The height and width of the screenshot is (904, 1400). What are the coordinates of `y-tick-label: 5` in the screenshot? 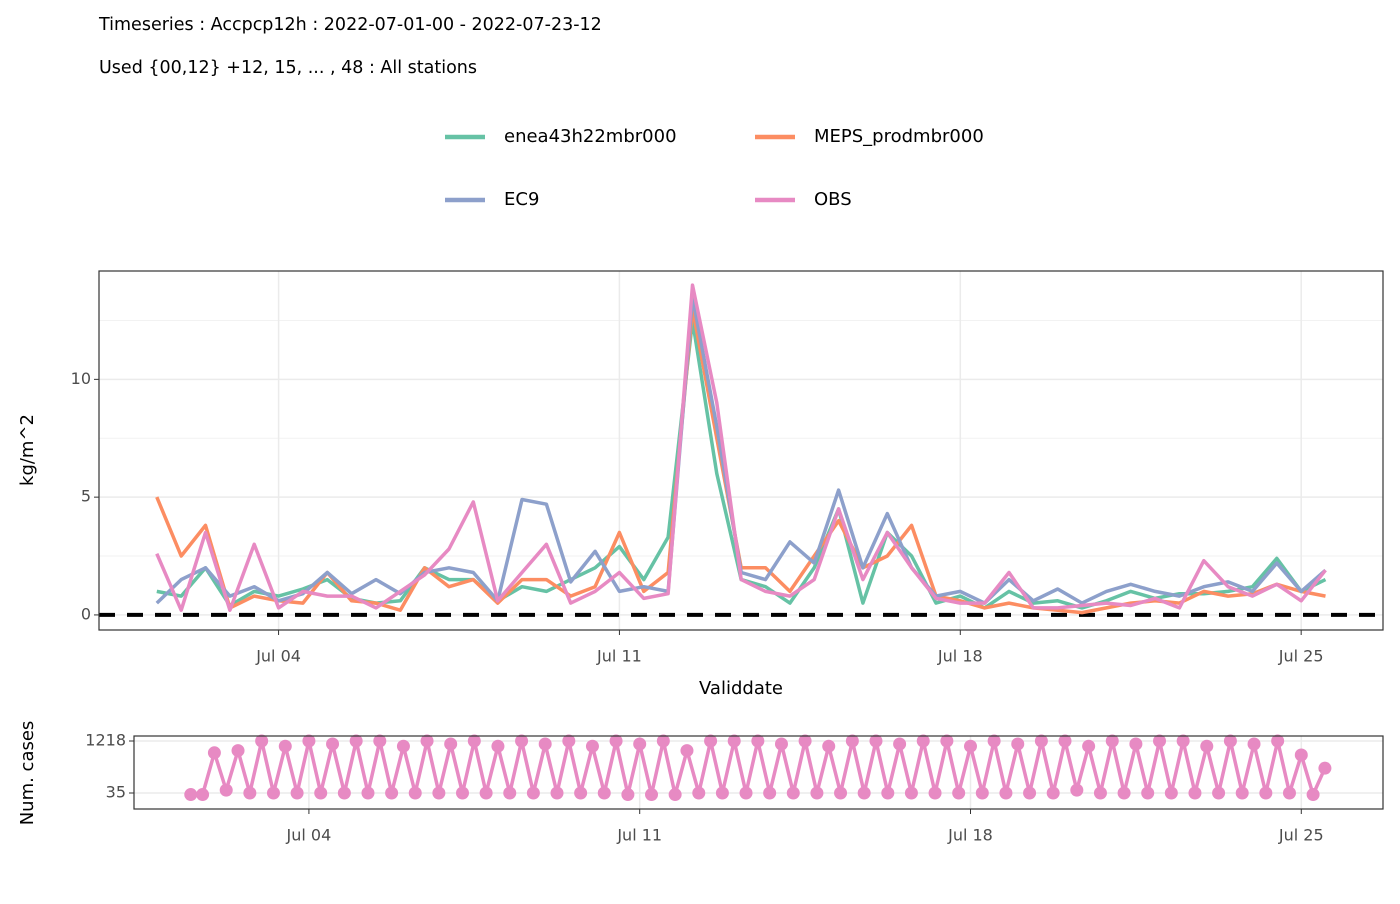 It's located at (86, 496).